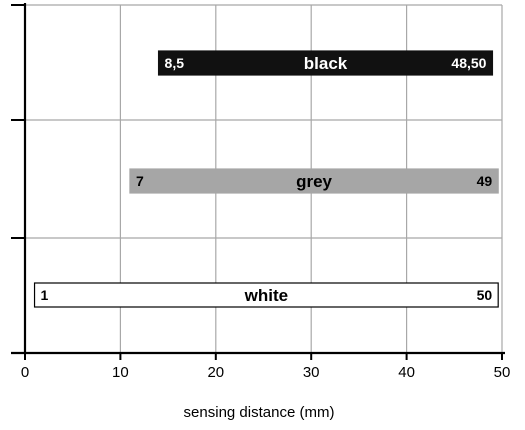 The height and width of the screenshot is (430, 525). What do you see at coordinates (45, 295) in the screenshot?
I see `bar-white-start-label: 1` at bounding box center [45, 295].